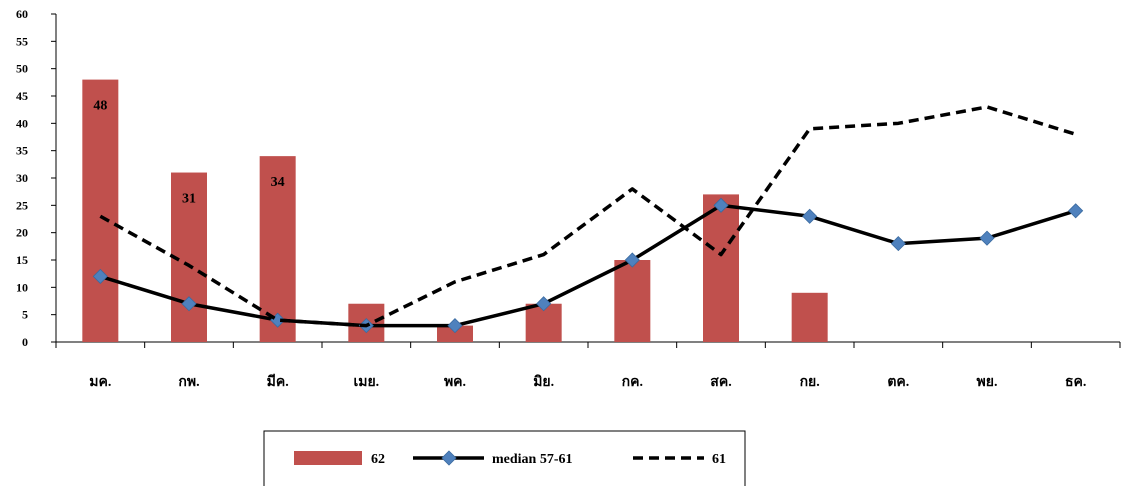 Image resolution: width=1122 pixels, height=486 pixels. Describe the element at coordinates (449, 458) in the screenshot. I see `legend-marker-median` at that location.